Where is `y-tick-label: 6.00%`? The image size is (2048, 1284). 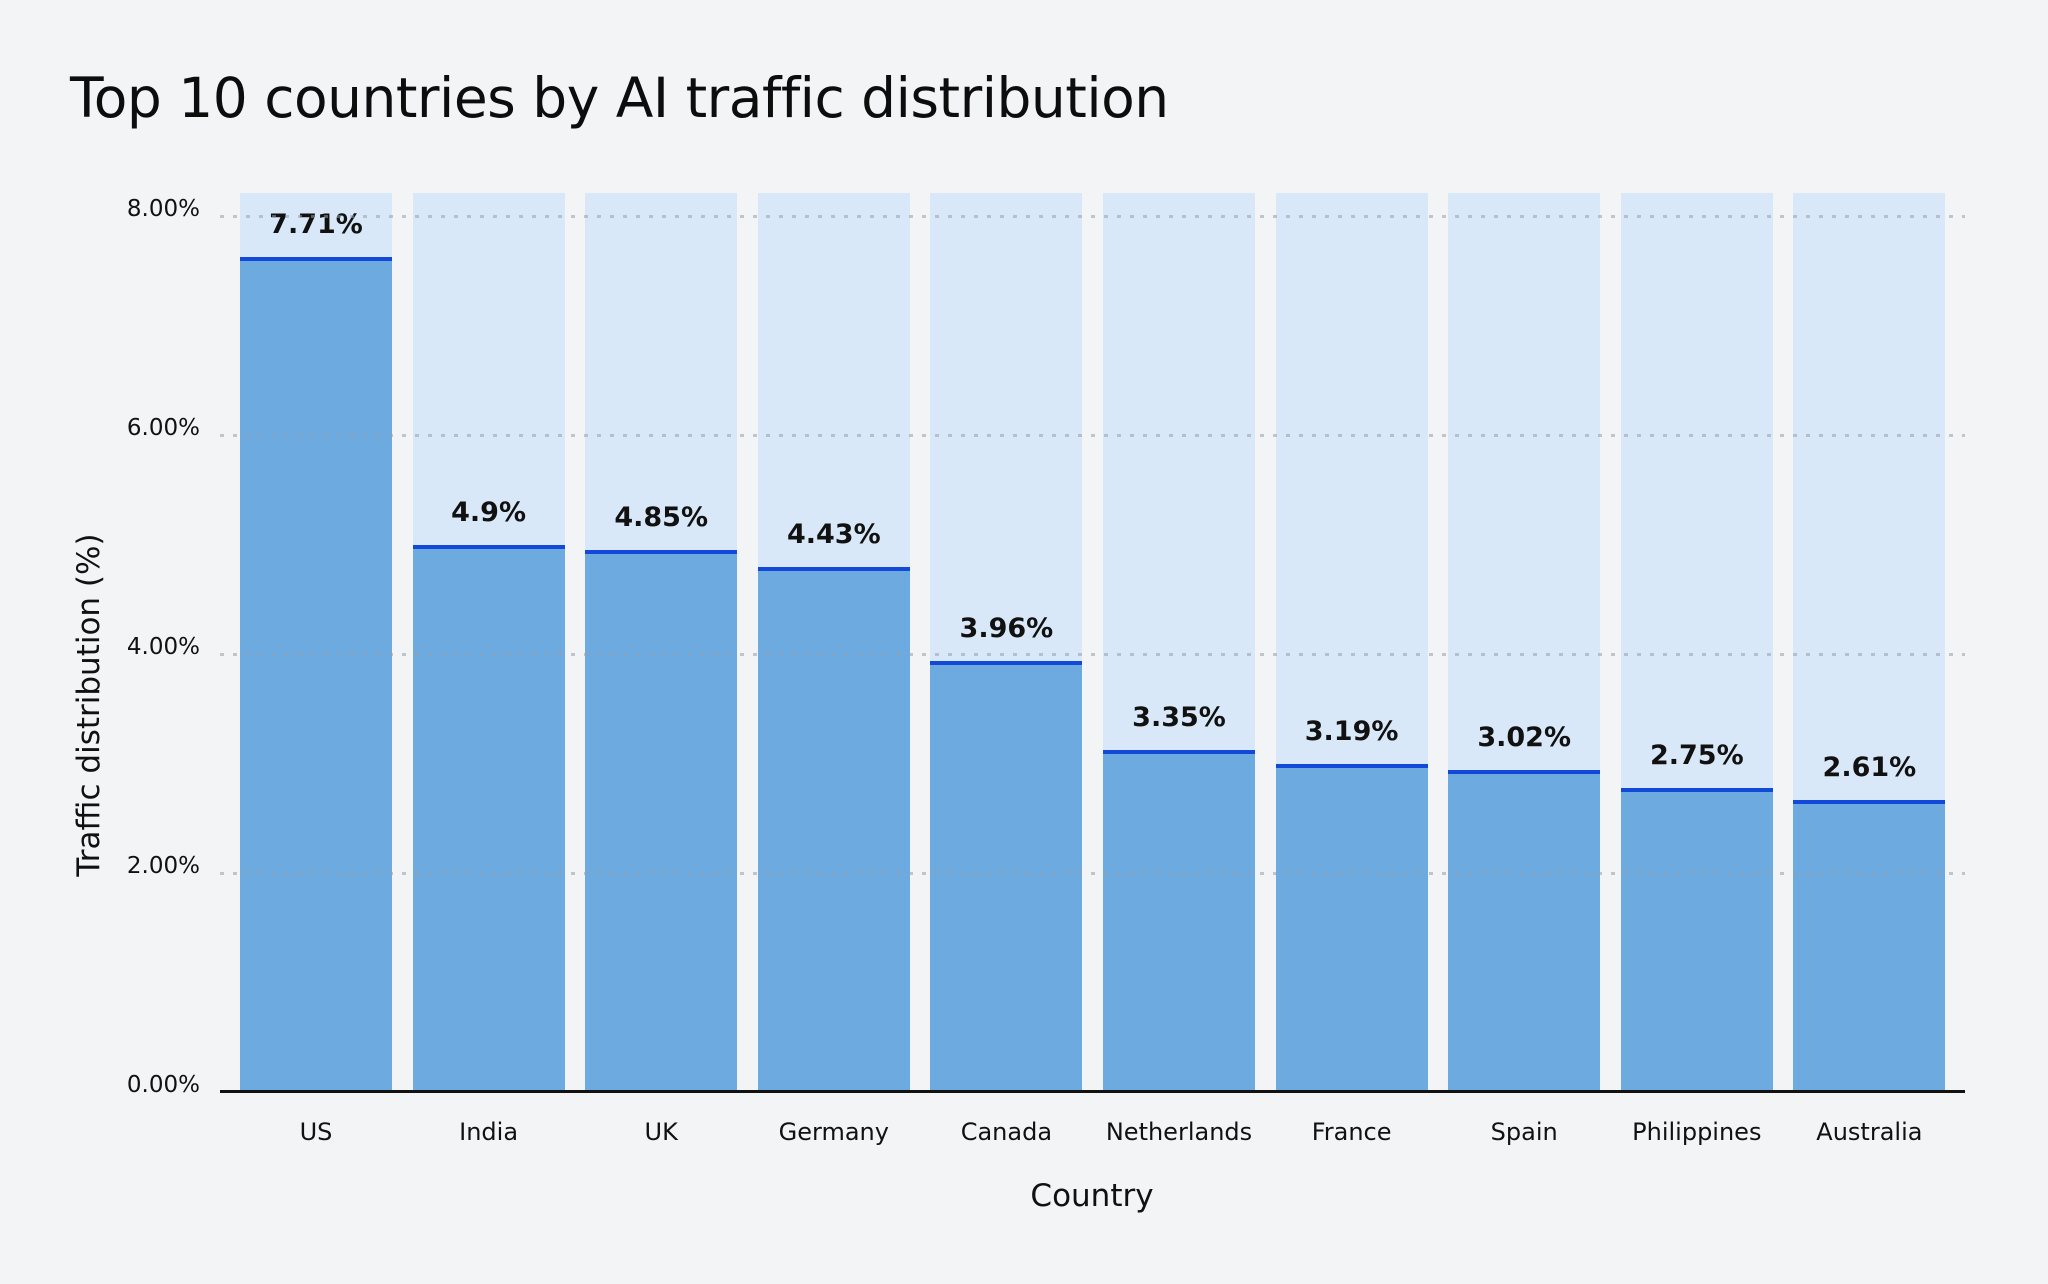
y-tick-label: 6.00% is located at coordinates (163, 428).